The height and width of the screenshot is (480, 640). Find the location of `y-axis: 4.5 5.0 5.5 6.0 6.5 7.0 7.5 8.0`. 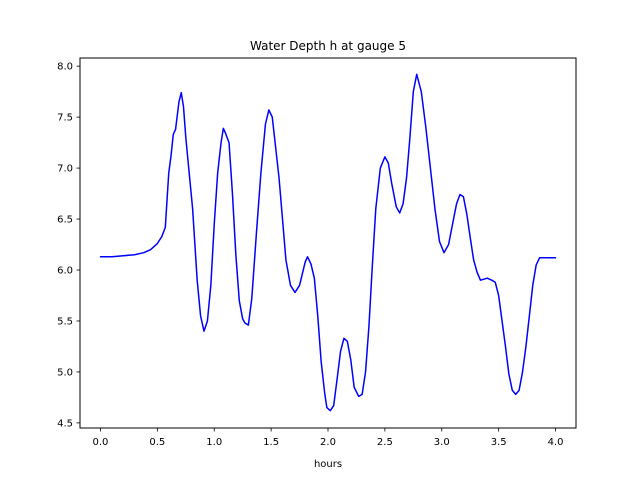

y-axis: 4.5 5.0 5.5 6.0 6.5 7.0 7.5 8.0 is located at coordinates (68, 245).